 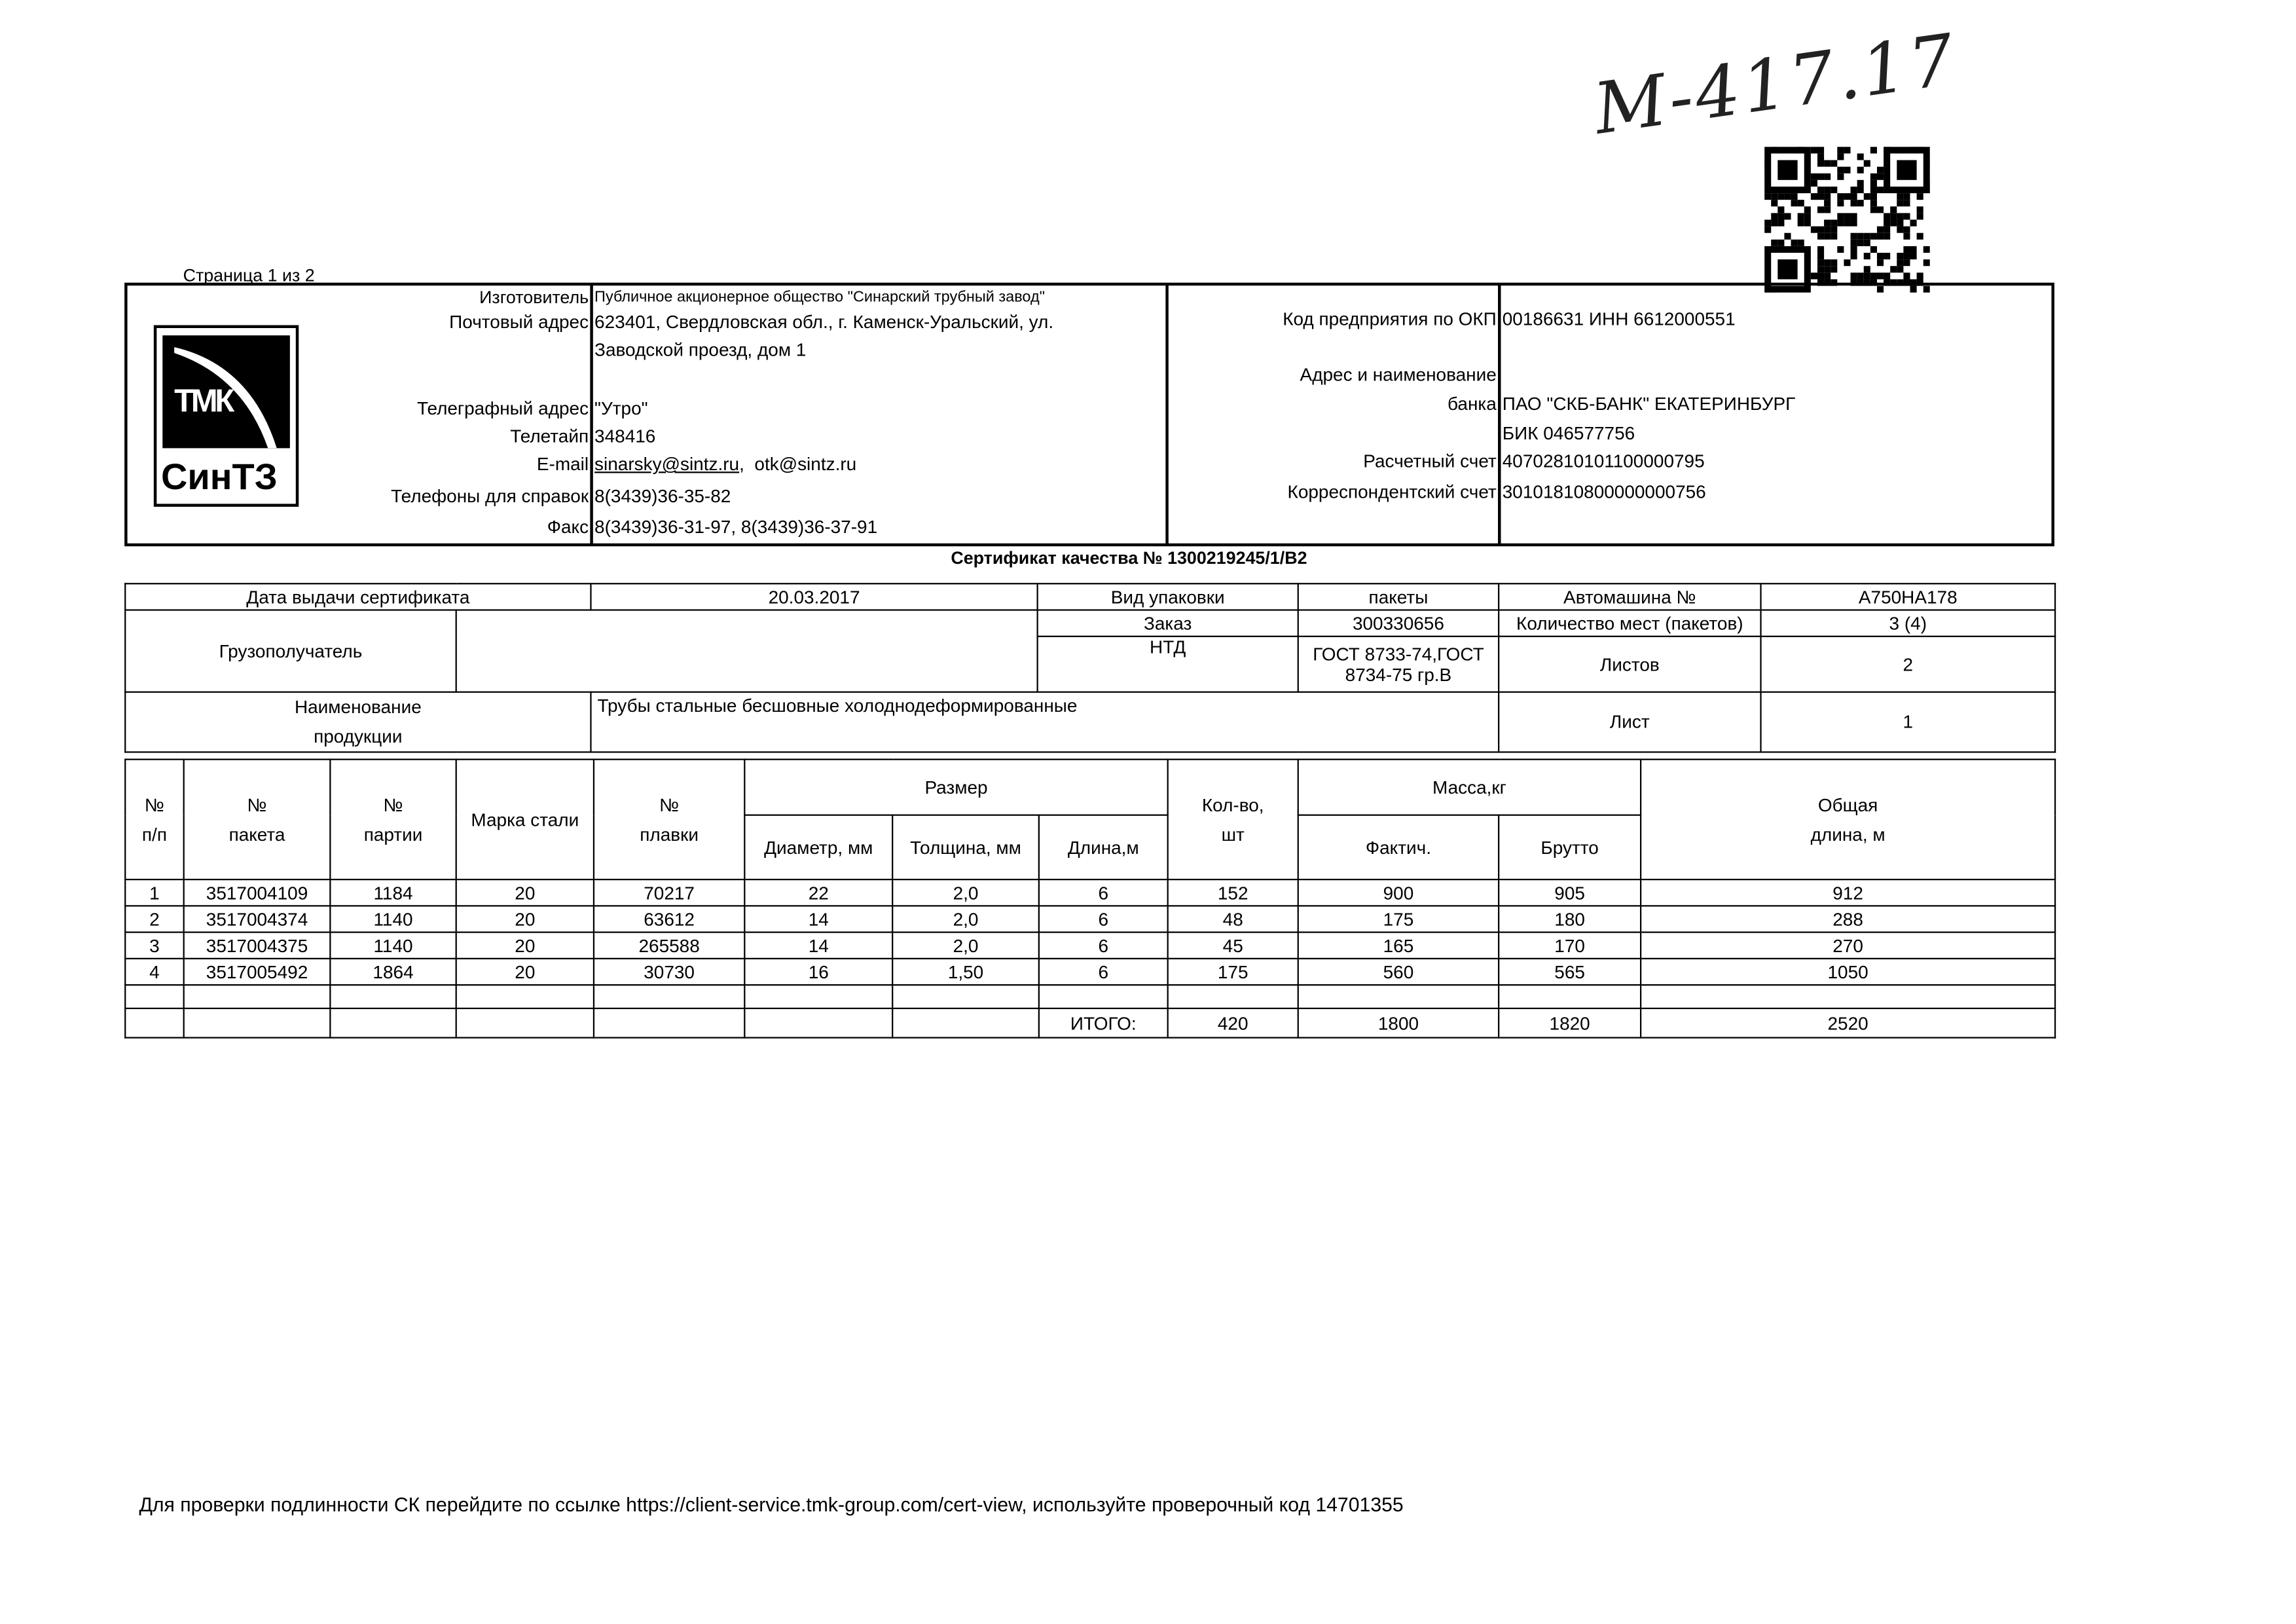 I want to click on table-cell: Дата выдачи сертификата, so click(x=358, y=597).